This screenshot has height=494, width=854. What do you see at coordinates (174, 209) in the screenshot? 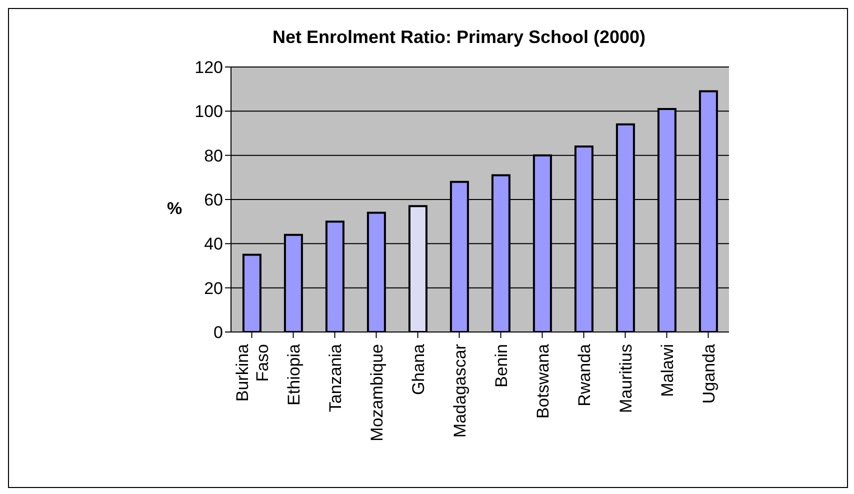
I see `y-axis-title: %` at bounding box center [174, 209].